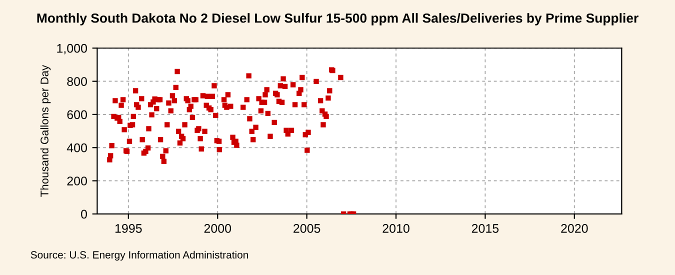  Describe the element at coordinates (574, 228) in the screenshot. I see `x-tick-label: 2020` at that location.